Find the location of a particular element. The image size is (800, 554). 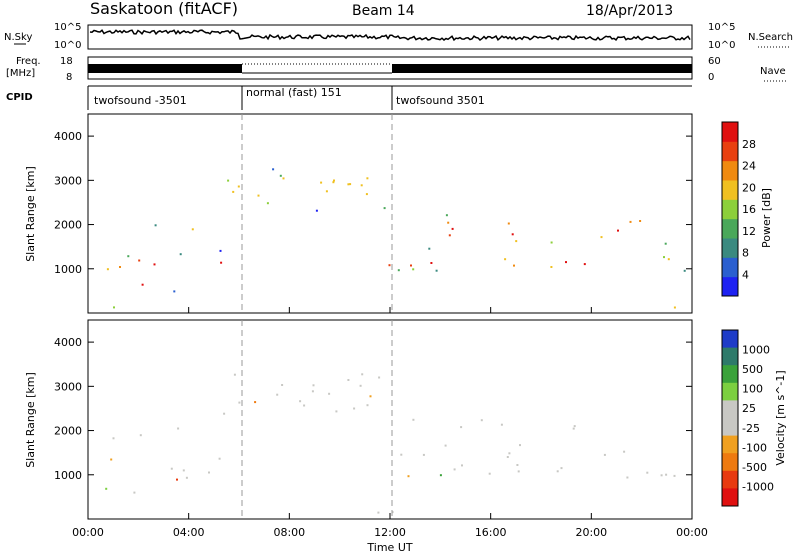

power-y-label: Slant Range [km] is located at coordinates (30, 214).